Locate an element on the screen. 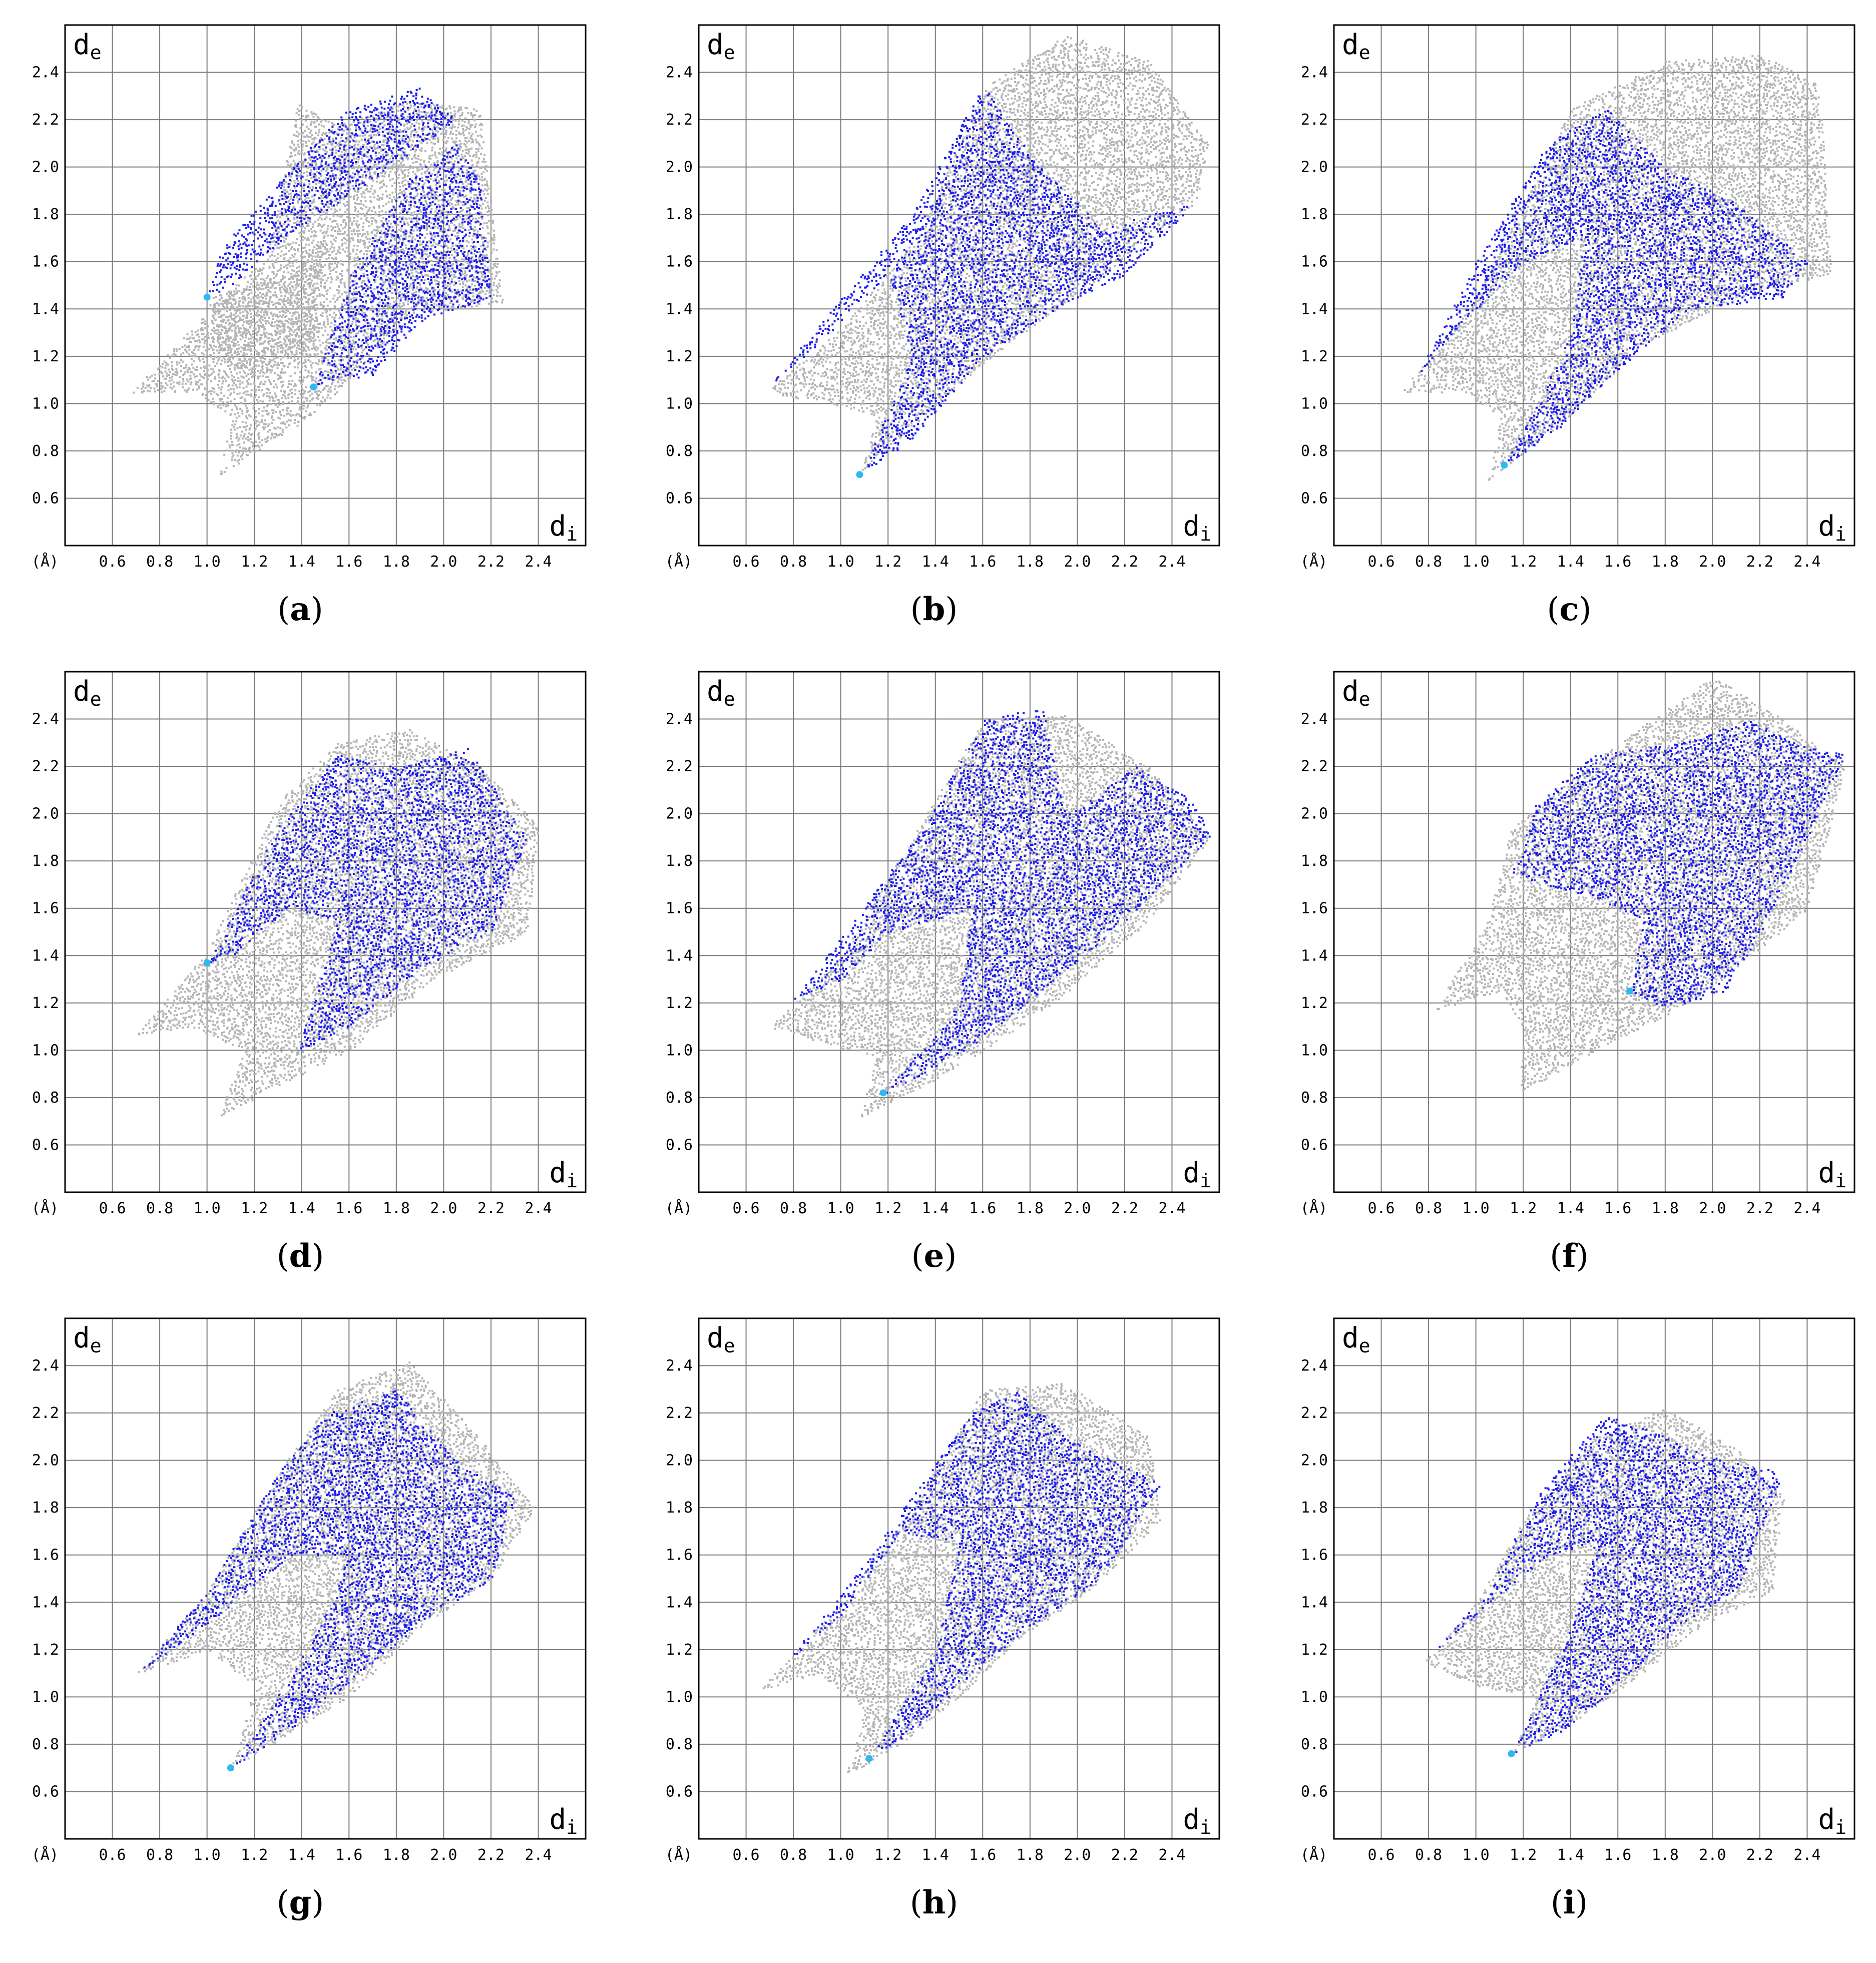 The image size is (1876, 1963). panel-letter: i is located at coordinates (1569, 1902).